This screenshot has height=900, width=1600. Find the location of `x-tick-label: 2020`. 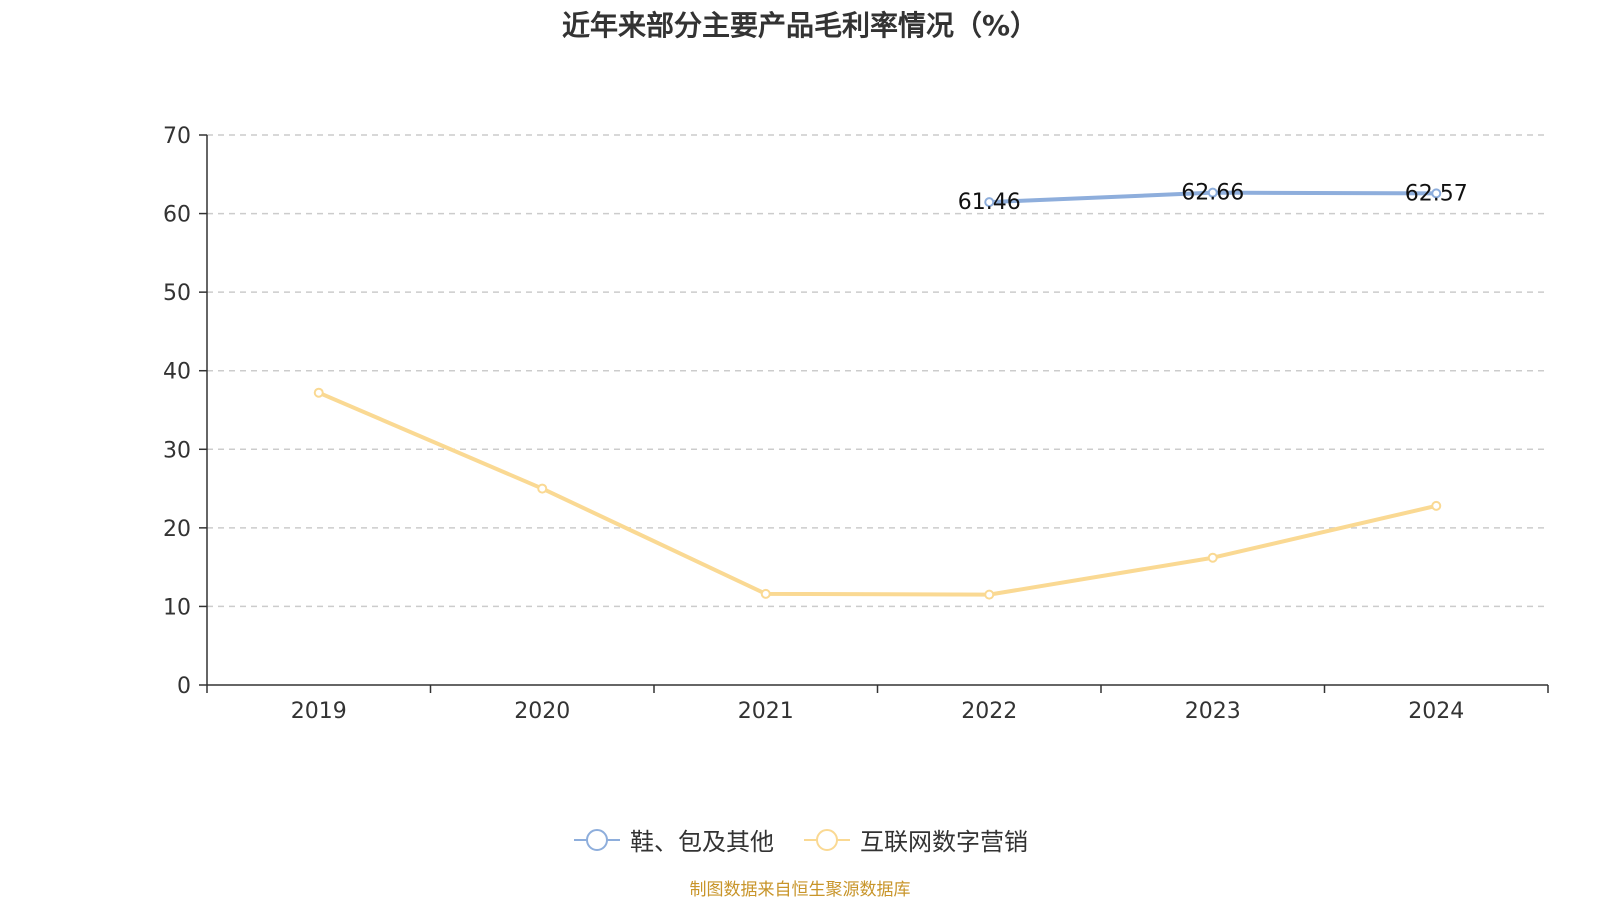

x-tick-label: 2020 is located at coordinates (542, 711).